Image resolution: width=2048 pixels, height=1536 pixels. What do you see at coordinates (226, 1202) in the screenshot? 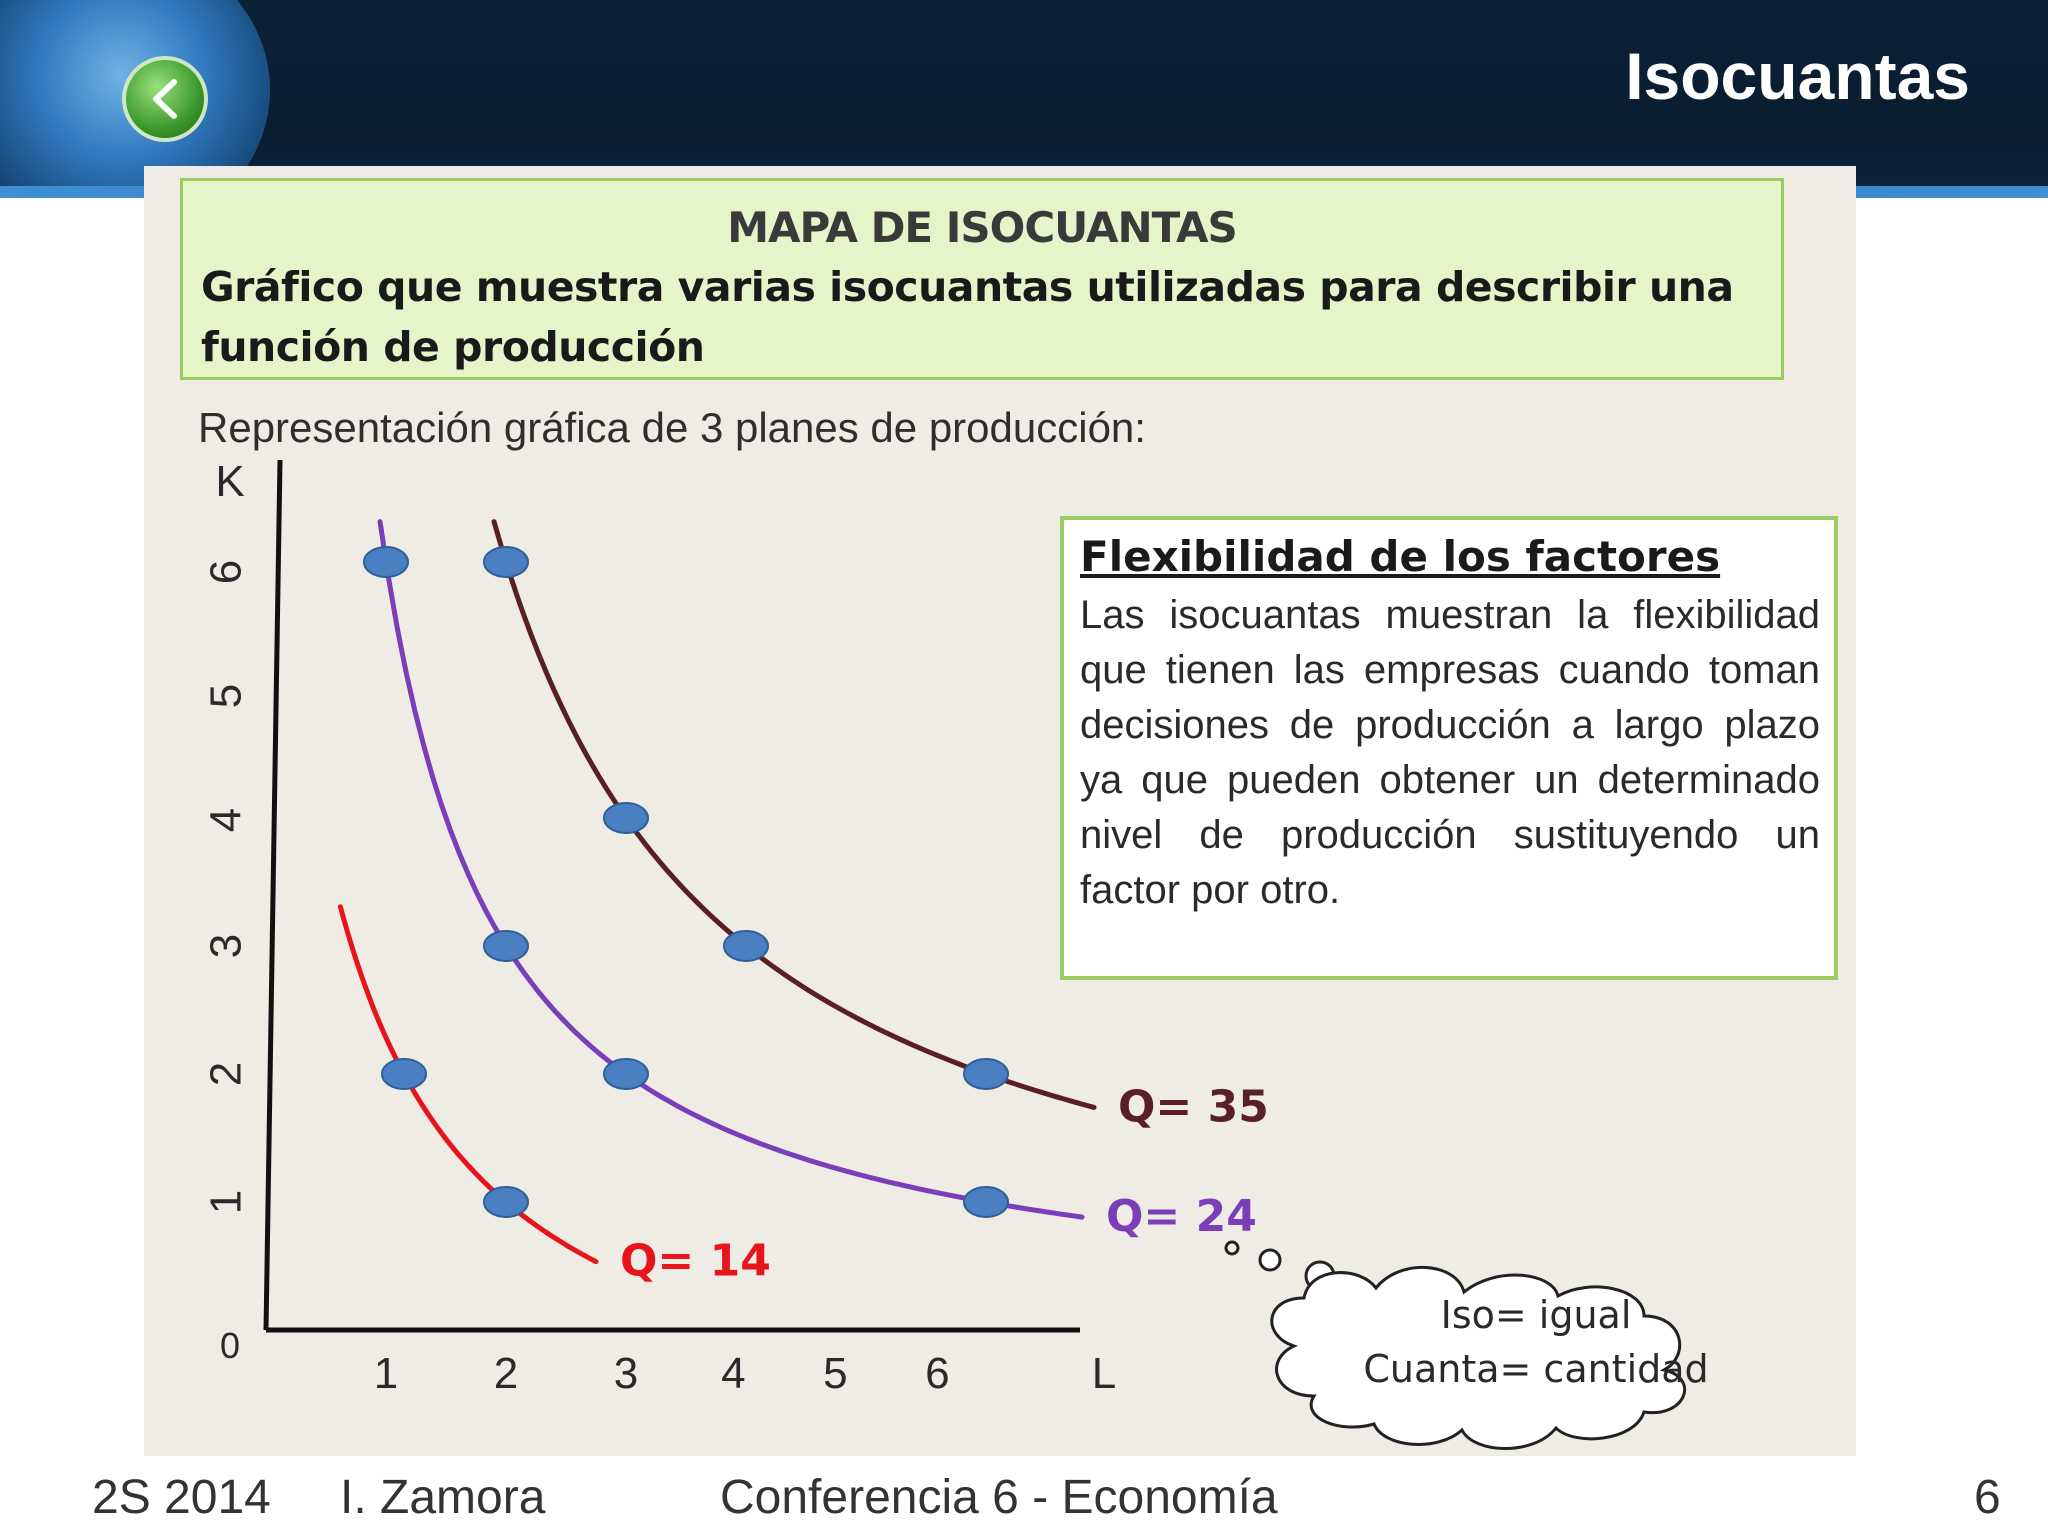
I see `y-tick-label: 1` at bounding box center [226, 1202].